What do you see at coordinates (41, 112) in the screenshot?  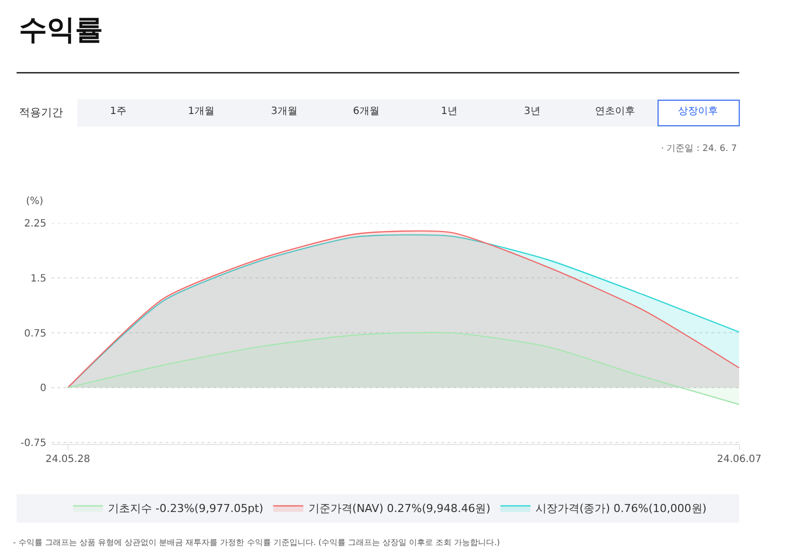 I see `text: 적용기간` at bounding box center [41, 112].